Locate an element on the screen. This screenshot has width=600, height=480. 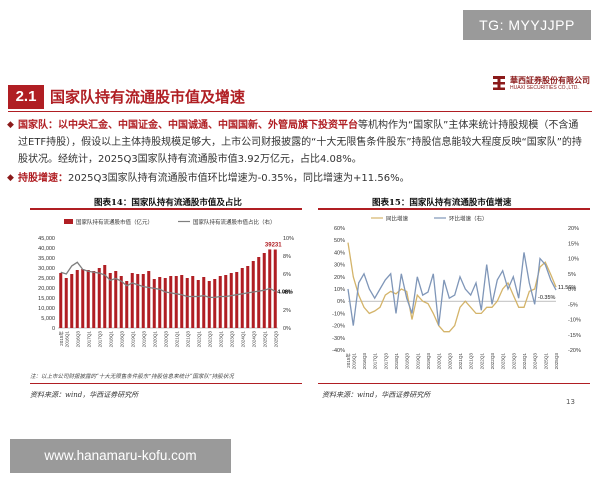
section-divider is located at coordinates (300, 111).